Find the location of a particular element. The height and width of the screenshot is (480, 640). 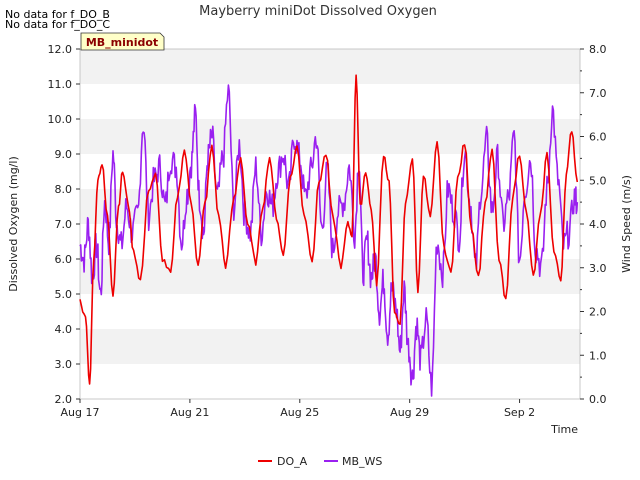

x-tick-label: Aug 17 is located at coordinates (80, 412).